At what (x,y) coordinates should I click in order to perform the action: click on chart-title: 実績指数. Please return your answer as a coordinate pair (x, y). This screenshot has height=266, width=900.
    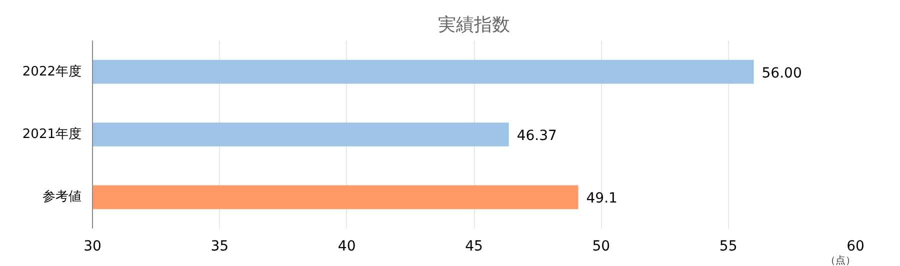
    Looking at the image, I should click on (474, 25).